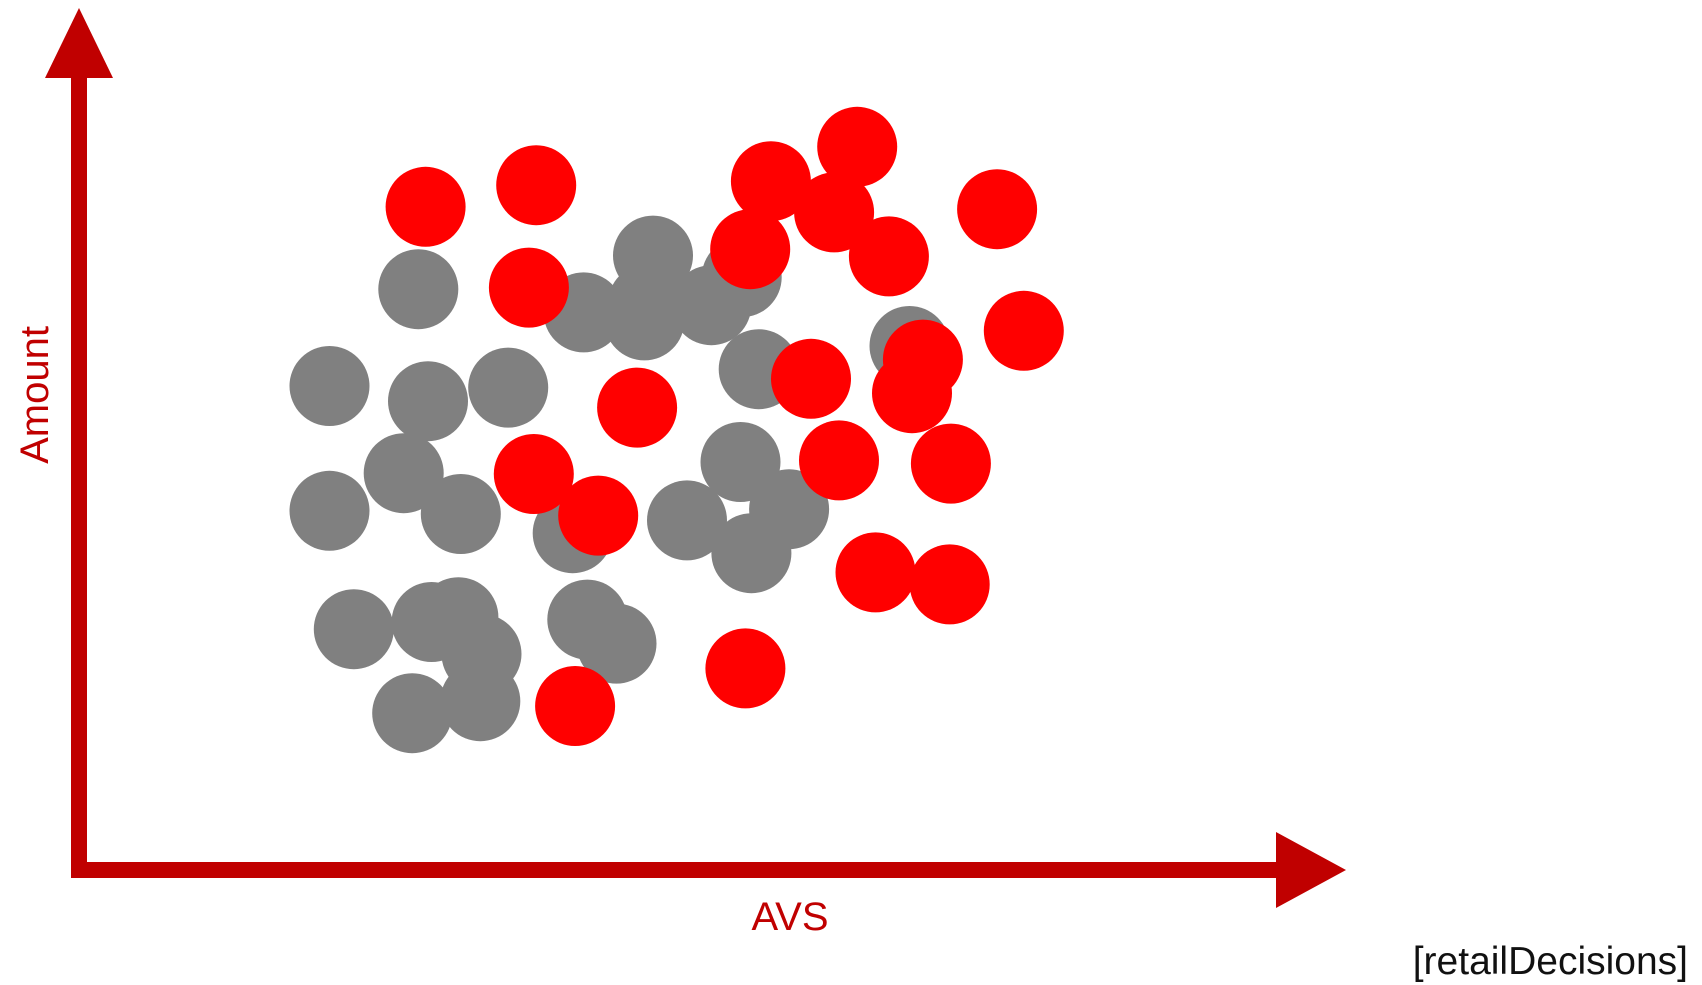 The image size is (1702, 985). Describe the element at coordinates (79, 43) in the screenshot. I see `y-axis-arrowhead` at that location.